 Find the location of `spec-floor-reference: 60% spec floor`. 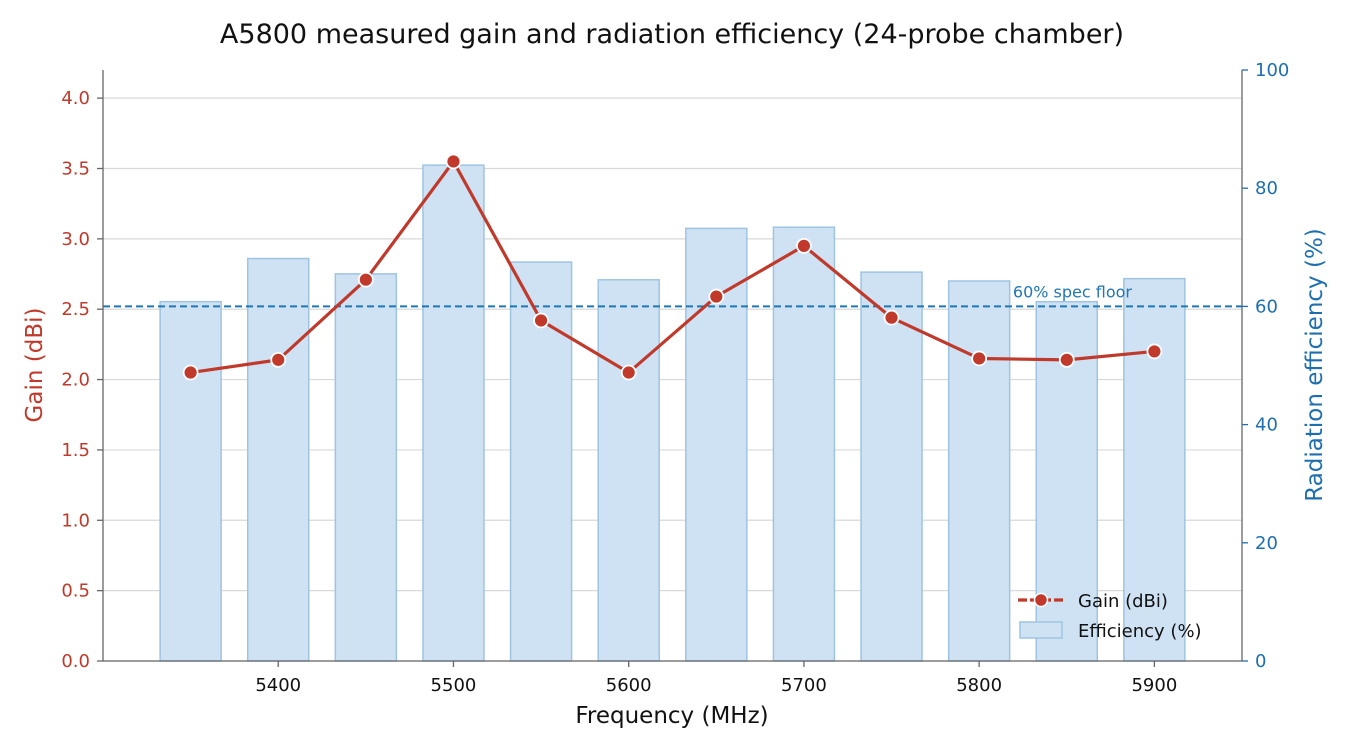

spec-floor-reference: 60% spec floor is located at coordinates (672, 295).